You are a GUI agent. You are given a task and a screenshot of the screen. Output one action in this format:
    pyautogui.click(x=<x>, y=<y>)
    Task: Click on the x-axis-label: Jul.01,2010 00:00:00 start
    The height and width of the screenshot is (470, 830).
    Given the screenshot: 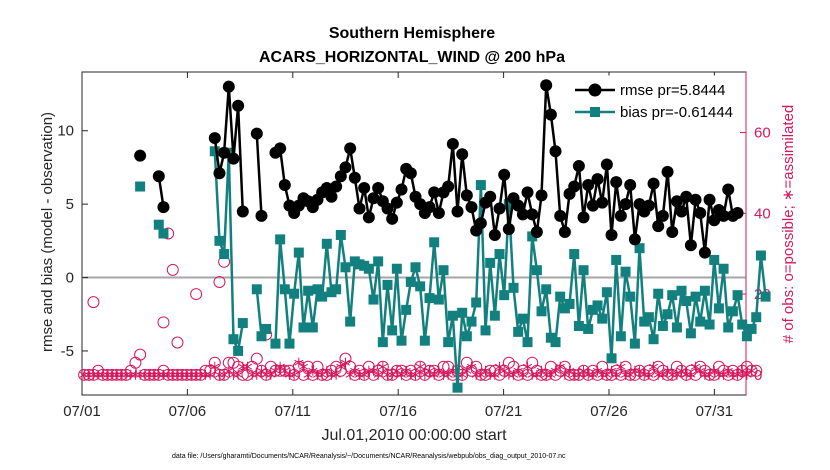 What is the action you would take?
    pyautogui.click(x=414, y=435)
    